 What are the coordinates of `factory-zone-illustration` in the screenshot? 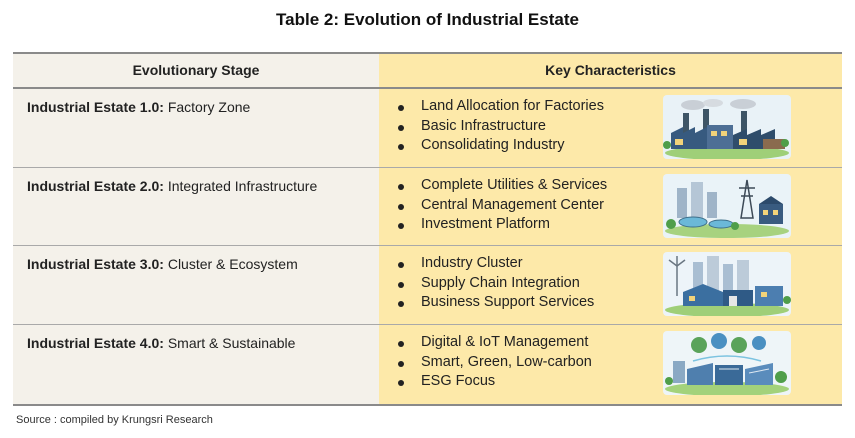 It's located at (727, 127).